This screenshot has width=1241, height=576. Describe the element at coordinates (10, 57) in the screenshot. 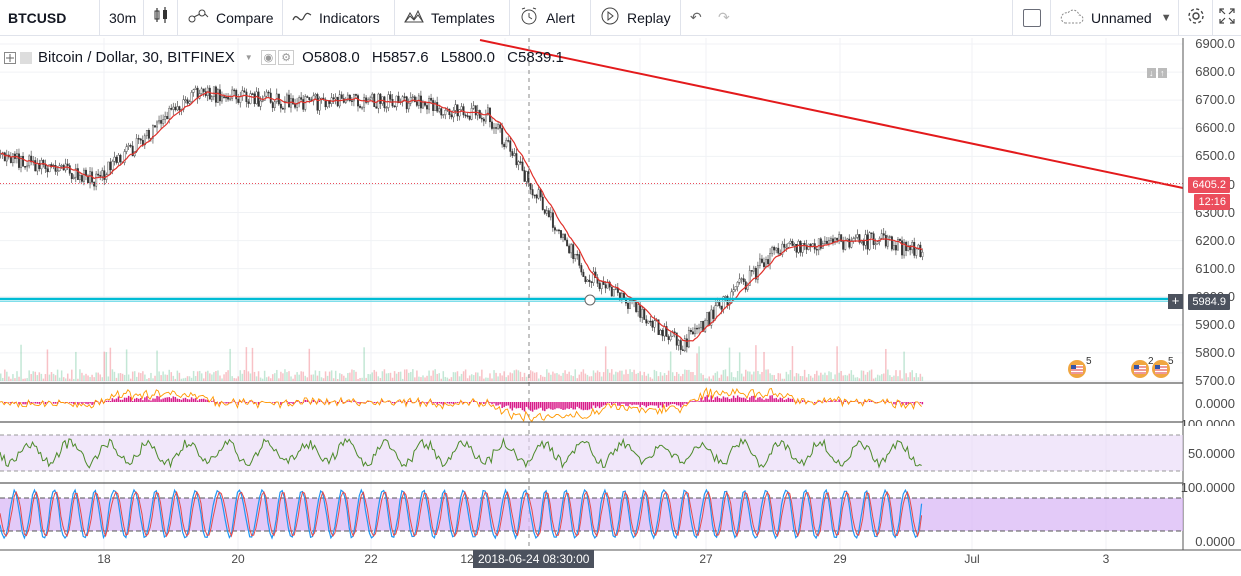

I see `collapse-legend-icon` at that location.